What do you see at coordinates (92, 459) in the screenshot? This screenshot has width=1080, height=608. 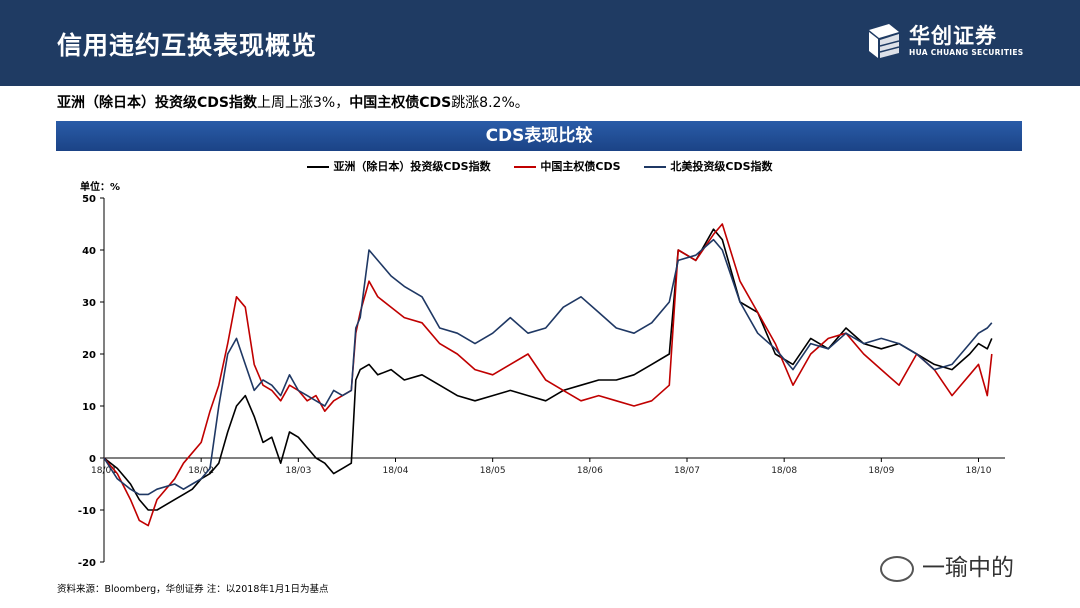 I see `y-tick-label: 0` at bounding box center [92, 459].